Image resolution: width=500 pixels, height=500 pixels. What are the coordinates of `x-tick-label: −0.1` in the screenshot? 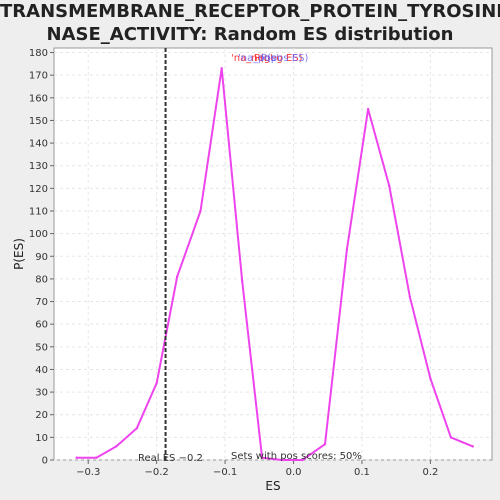 It's located at (225, 472).